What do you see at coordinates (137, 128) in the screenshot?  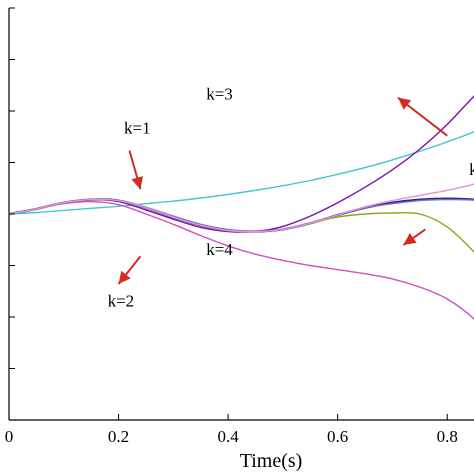 I see `annotation-label-1: k=1` at bounding box center [137, 128].